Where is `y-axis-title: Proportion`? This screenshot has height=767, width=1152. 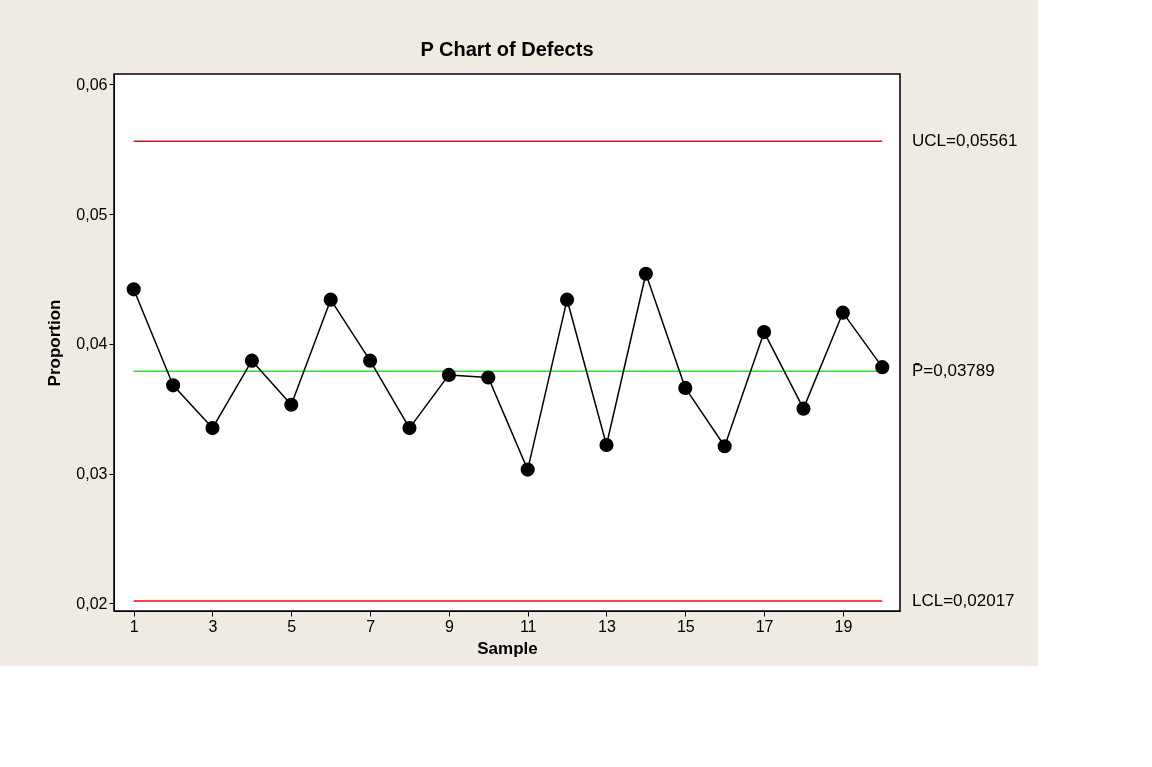
y-axis-title: Proportion is located at coordinates (55, 343).